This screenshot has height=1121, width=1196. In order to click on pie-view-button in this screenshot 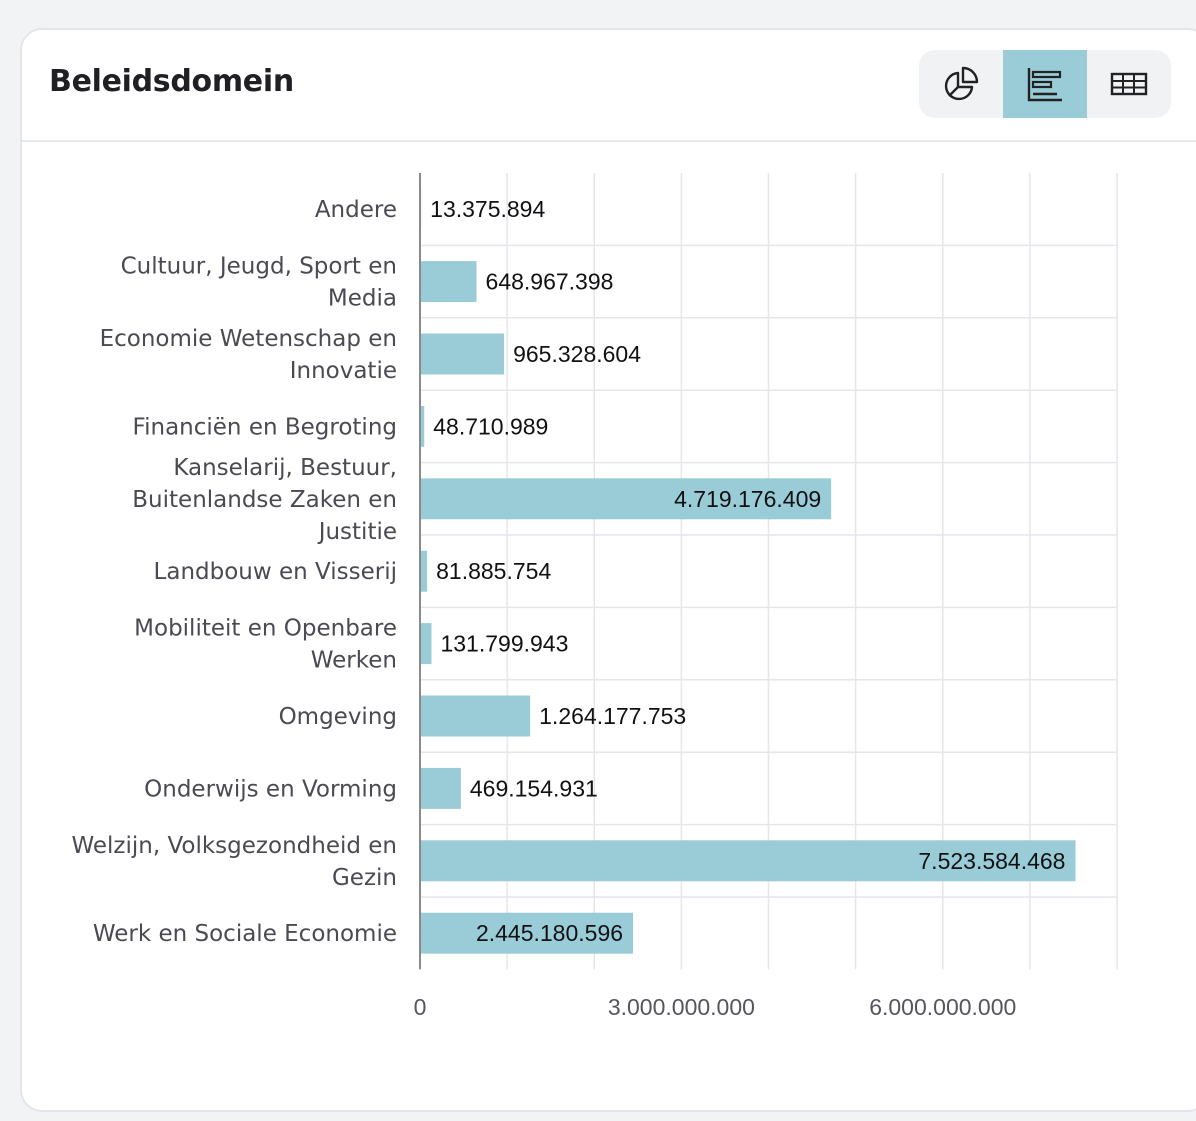, I will do `click(961, 84)`.